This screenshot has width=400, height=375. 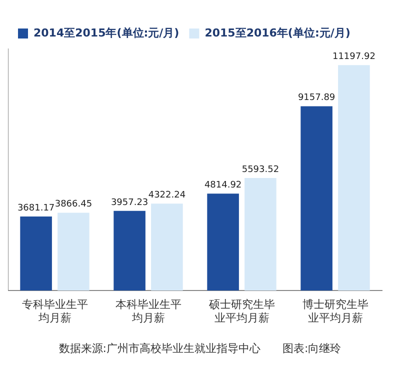 I want to click on x-tick-label: 硕士研究生毕业平均月薪, so click(x=241, y=311).